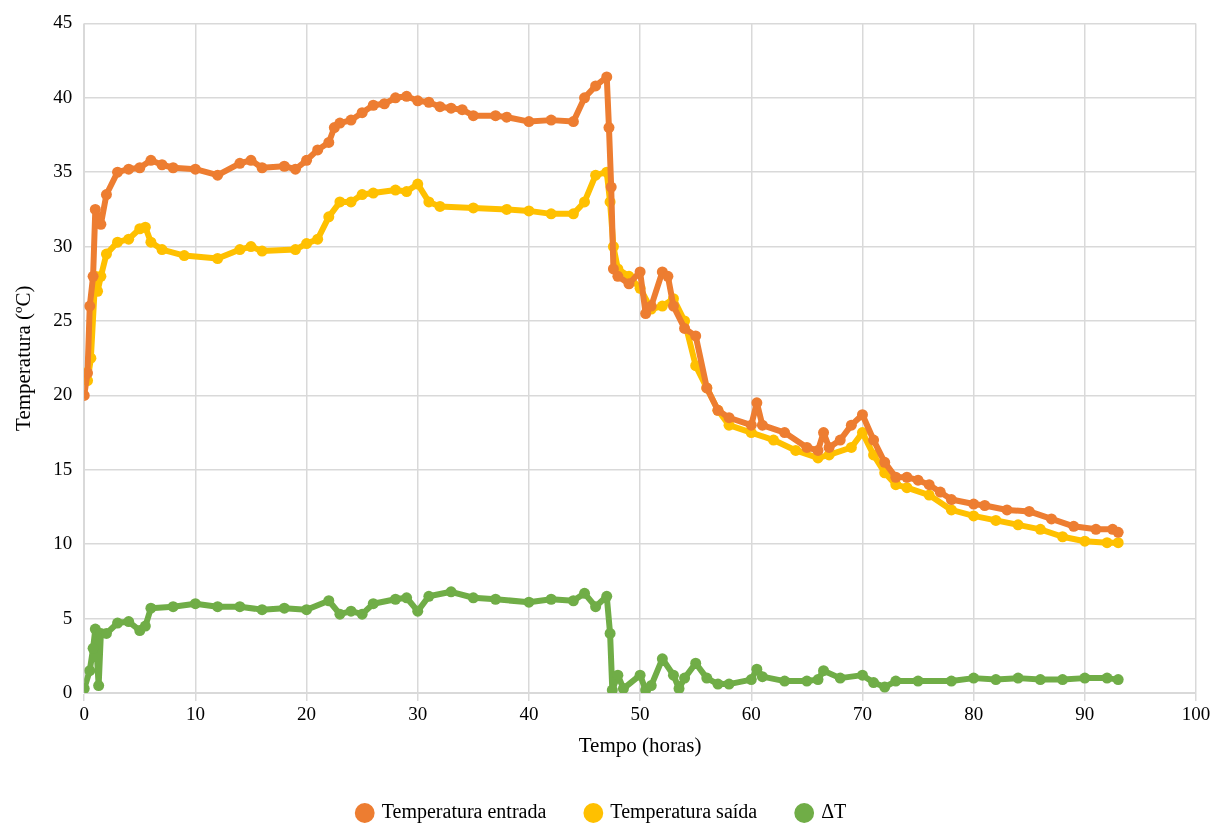 The width and height of the screenshot is (1216, 833). What do you see at coordinates (418, 714) in the screenshot?
I see `x-tick-label: 30` at bounding box center [418, 714].